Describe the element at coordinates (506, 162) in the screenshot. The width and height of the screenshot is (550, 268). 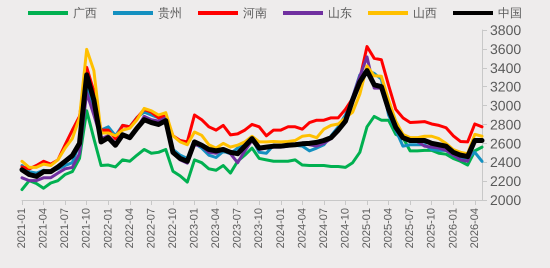
I see `y-tick-label: 2400` at that location.